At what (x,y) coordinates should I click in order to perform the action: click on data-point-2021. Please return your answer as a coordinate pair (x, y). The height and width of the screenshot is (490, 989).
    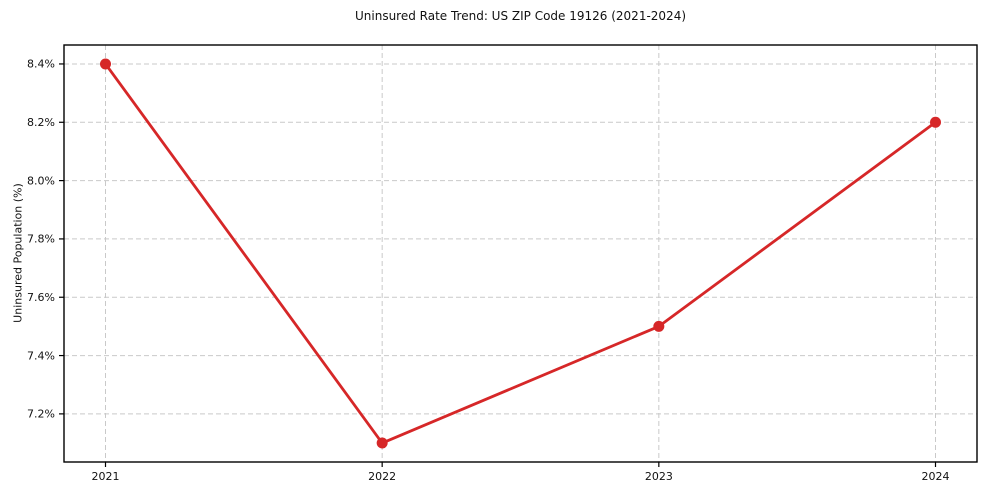
    Looking at the image, I should click on (105, 64).